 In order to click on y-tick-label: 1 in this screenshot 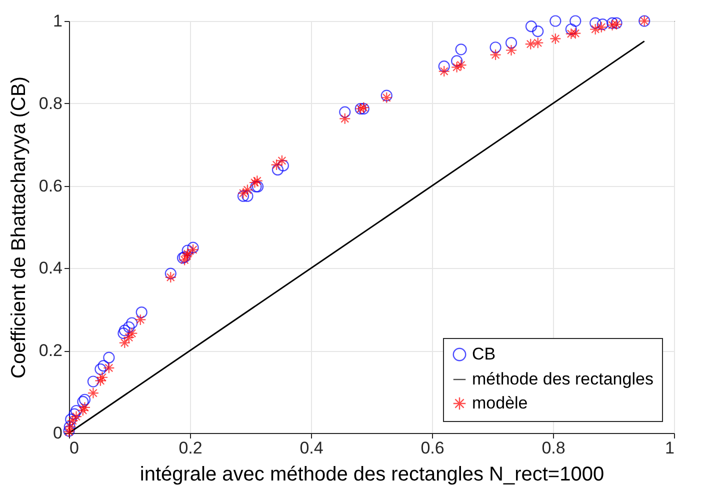, I will do `click(57, 21)`.